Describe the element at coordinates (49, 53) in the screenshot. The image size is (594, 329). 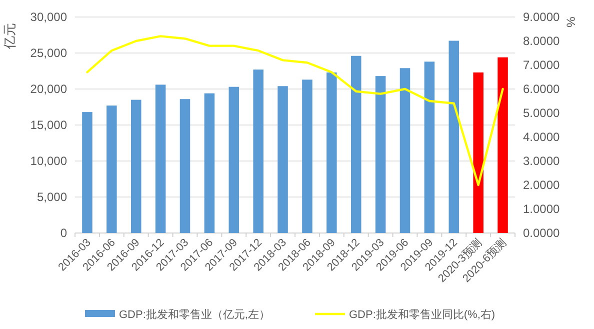
I see `y-tick-label: 25,000` at that location.